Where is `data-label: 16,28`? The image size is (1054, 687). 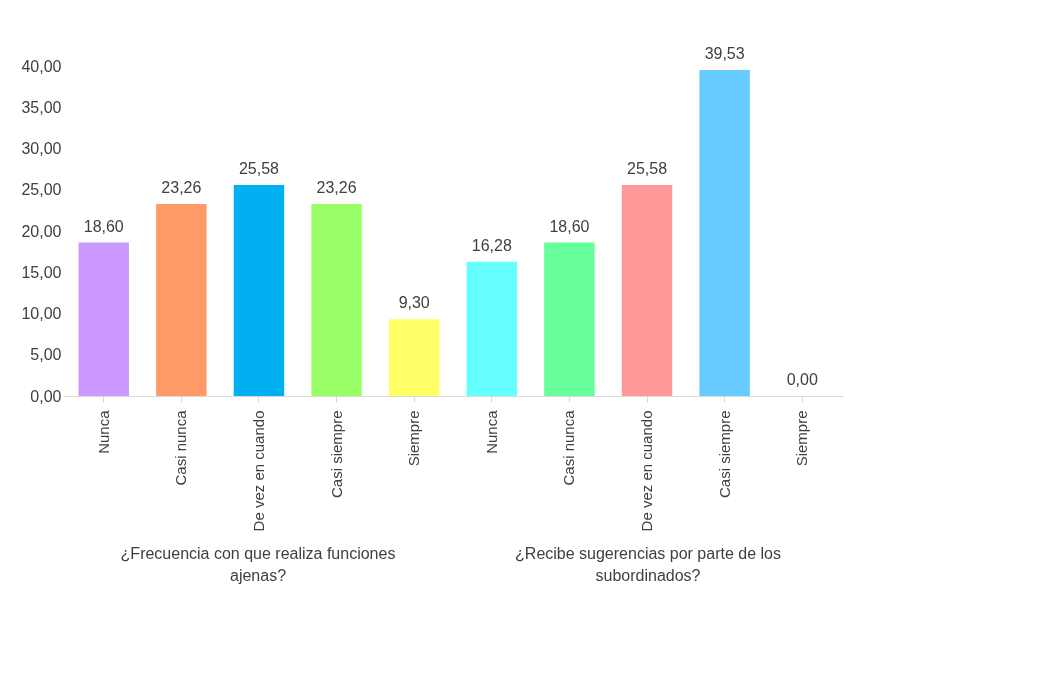 data-label: 16,28 is located at coordinates (491, 245).